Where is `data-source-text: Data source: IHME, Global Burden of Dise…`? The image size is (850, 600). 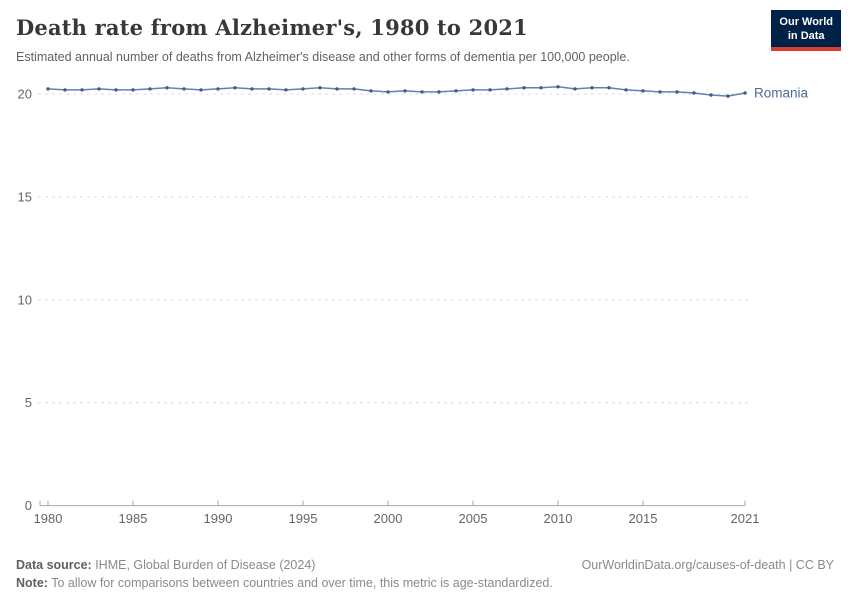
data-source-text: Data source: IHME, Global Burden of Dise… is located at coordinates (165, 565).